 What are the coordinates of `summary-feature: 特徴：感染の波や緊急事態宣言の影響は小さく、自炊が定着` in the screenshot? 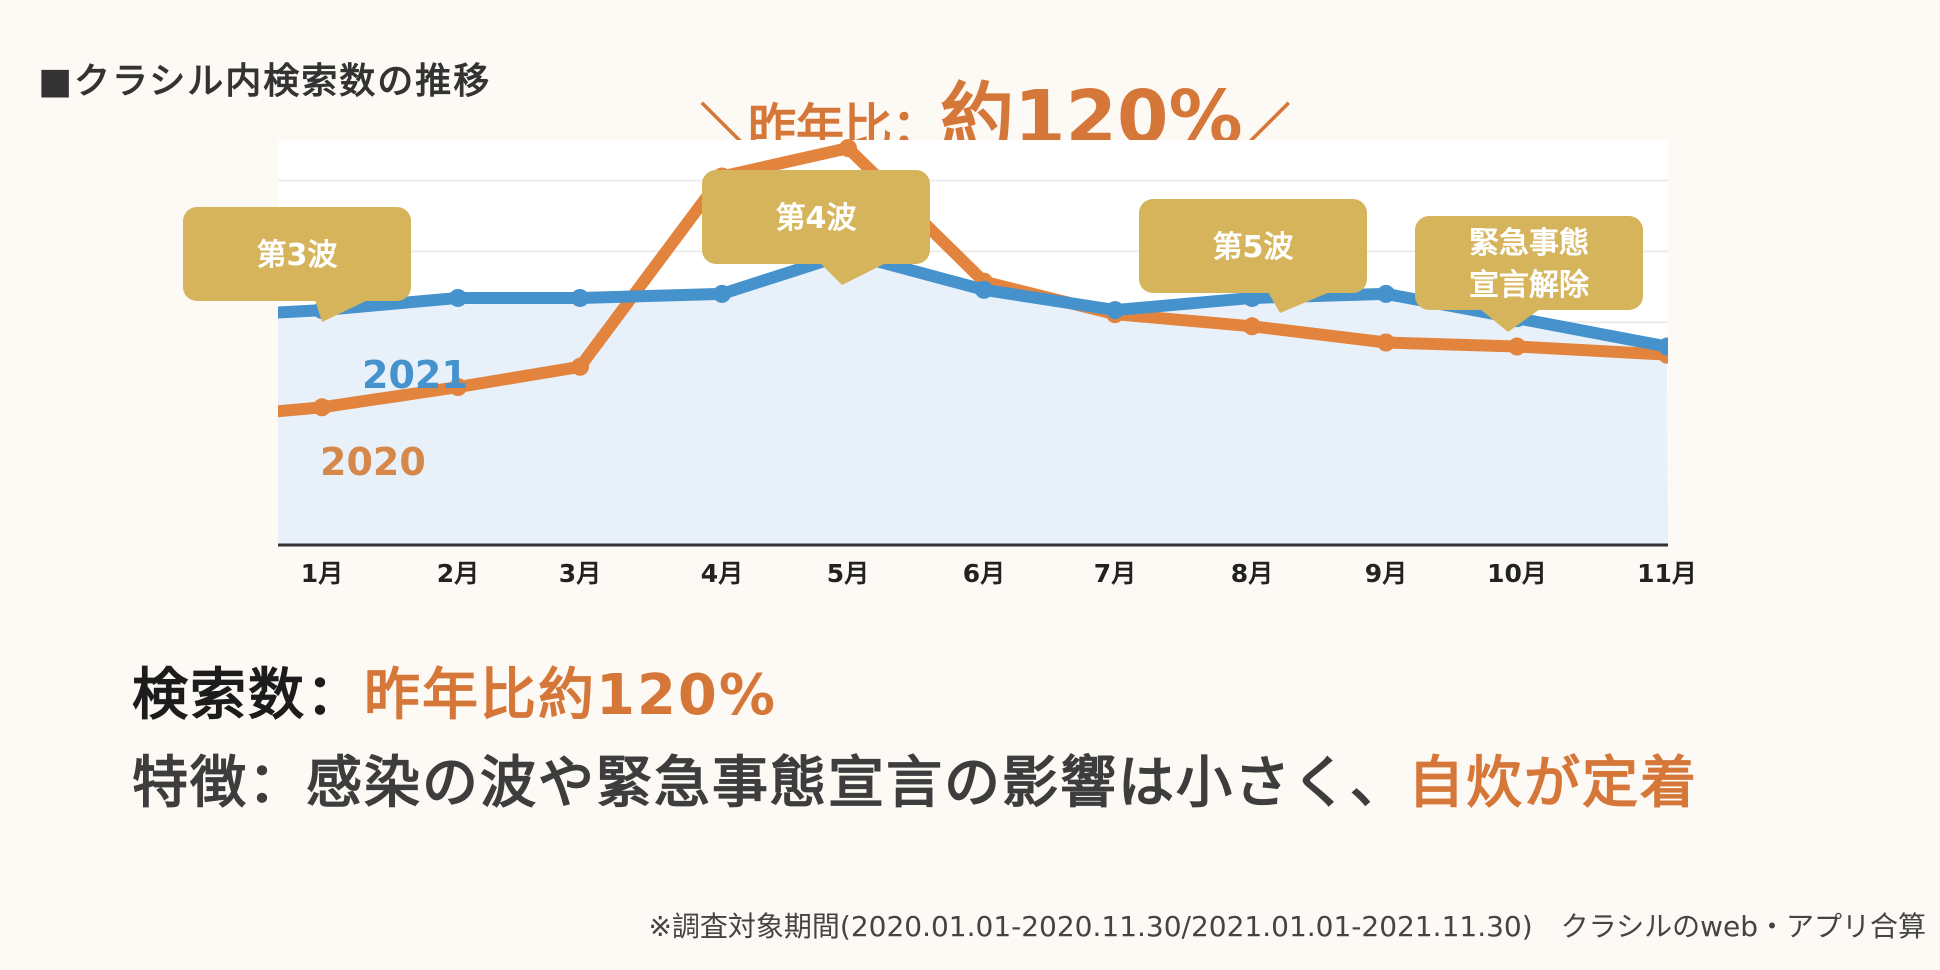 It's located at (915, 778).